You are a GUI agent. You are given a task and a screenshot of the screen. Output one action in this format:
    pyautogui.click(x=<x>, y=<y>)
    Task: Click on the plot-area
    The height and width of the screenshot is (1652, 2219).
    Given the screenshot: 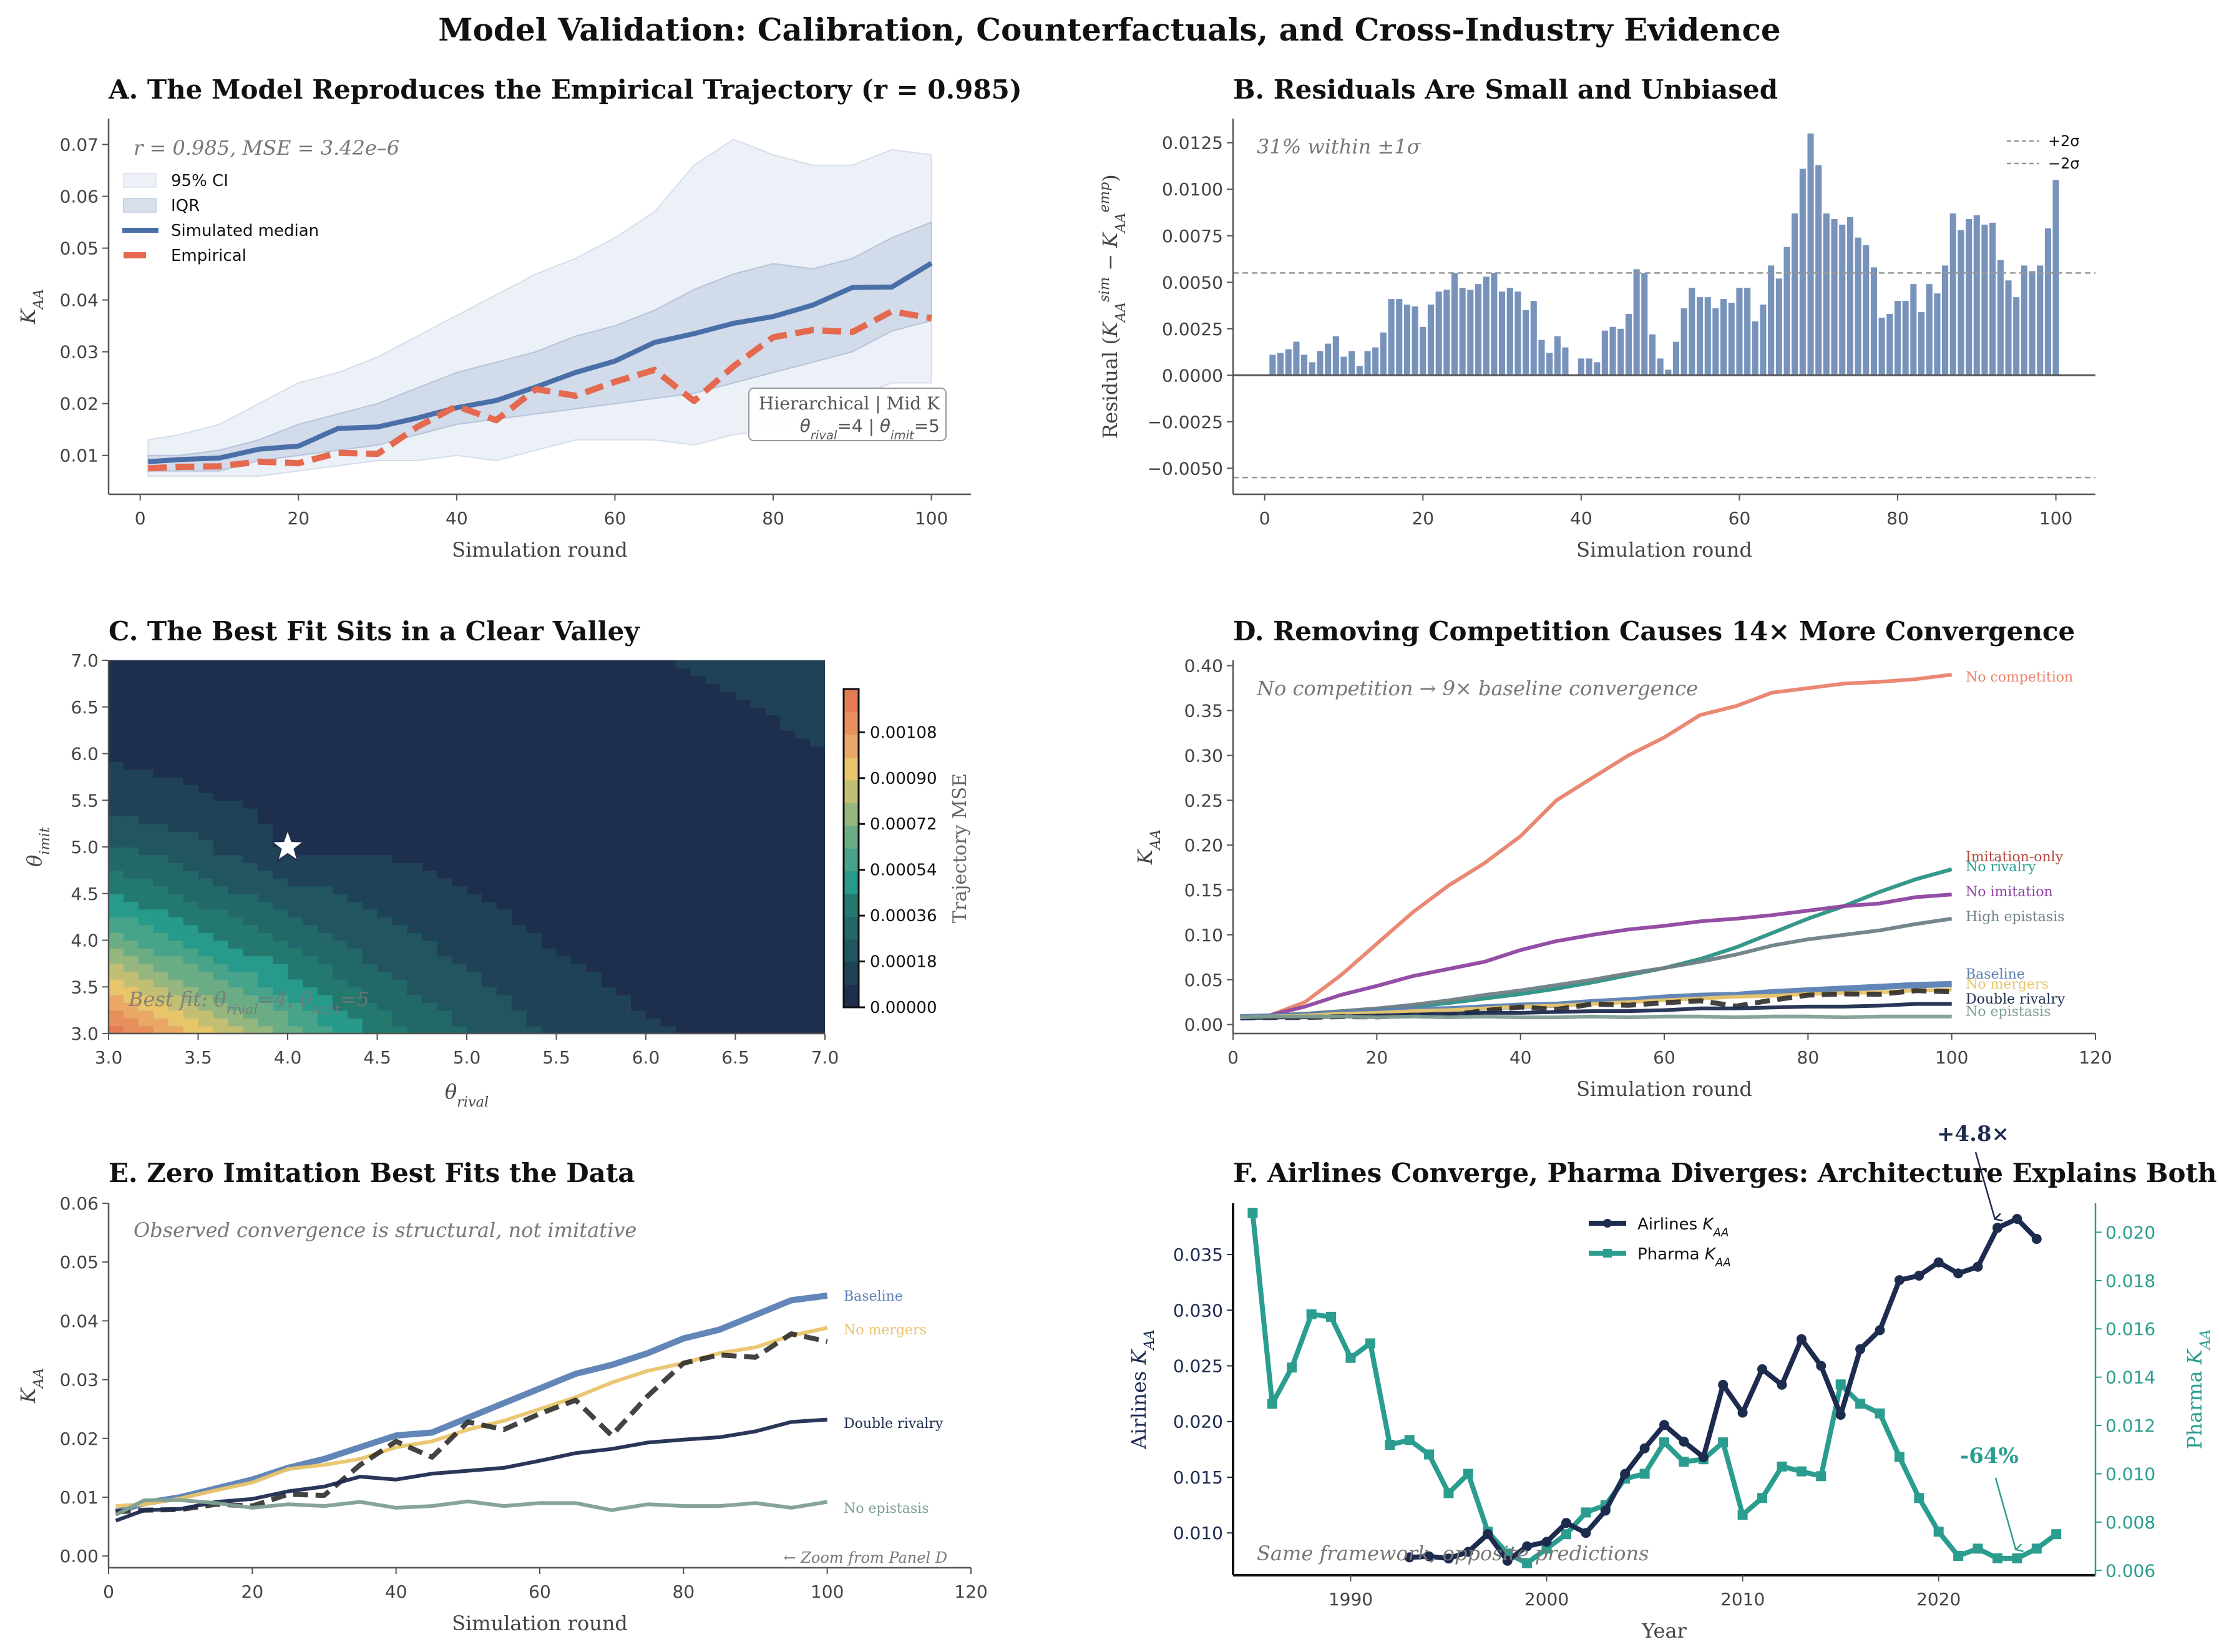 What is the action you would take?
    pyautogui.click(x=540, y=308)
    